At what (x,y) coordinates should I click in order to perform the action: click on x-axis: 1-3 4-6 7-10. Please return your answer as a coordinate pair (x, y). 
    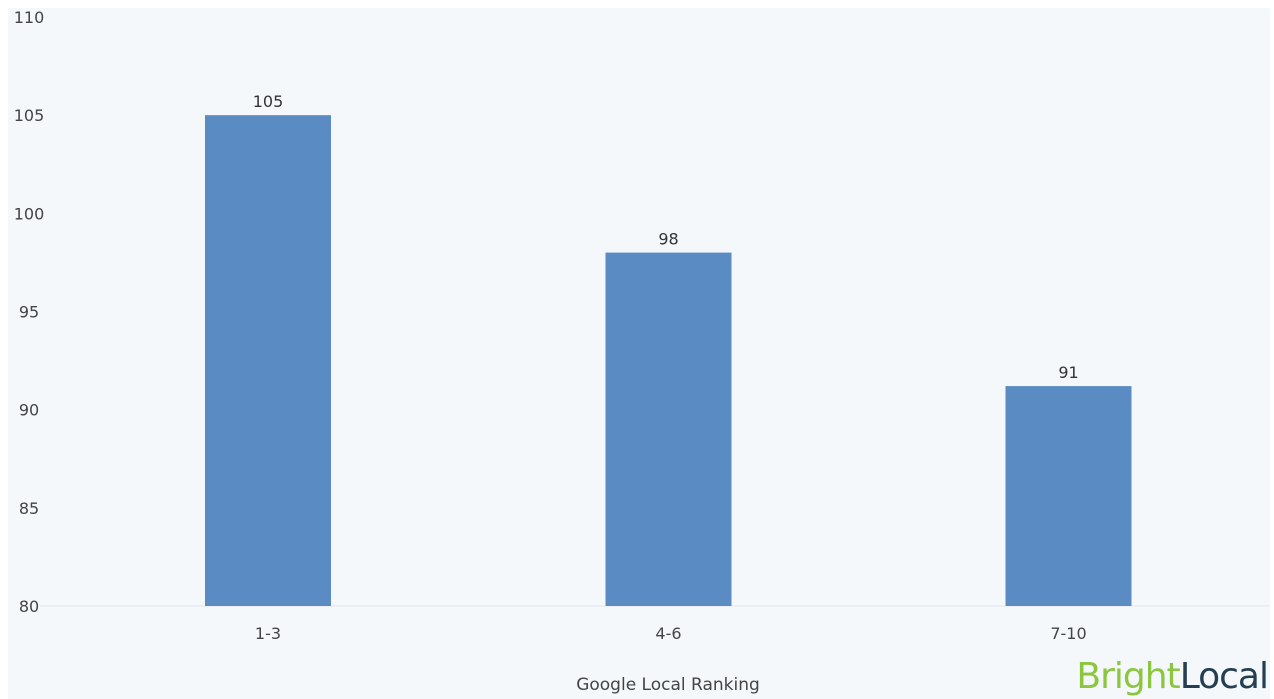
    Looking at the image, I should click on (671, 633).